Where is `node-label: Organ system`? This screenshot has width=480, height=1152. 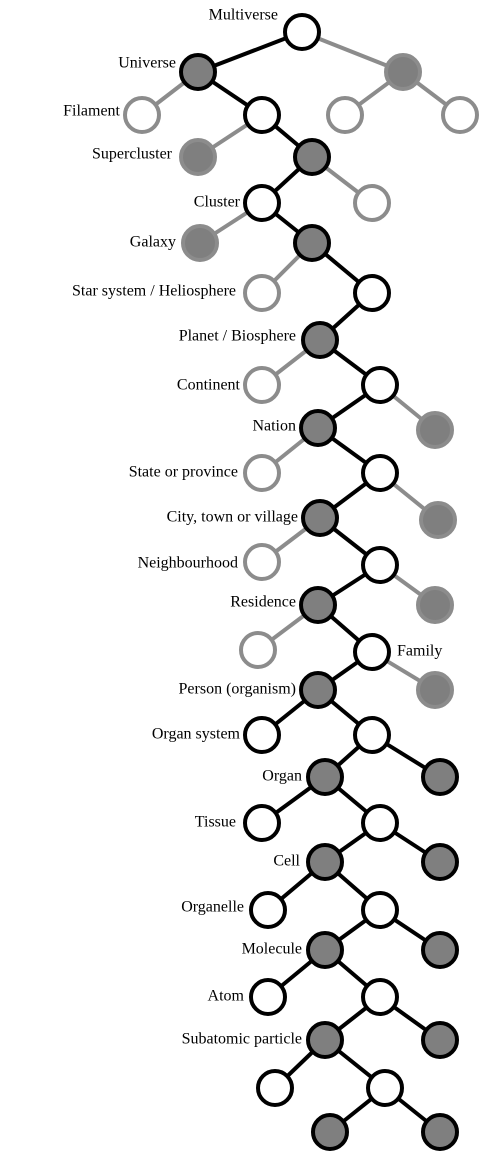 node-label: Organ system is located at coordinates (196, 734).